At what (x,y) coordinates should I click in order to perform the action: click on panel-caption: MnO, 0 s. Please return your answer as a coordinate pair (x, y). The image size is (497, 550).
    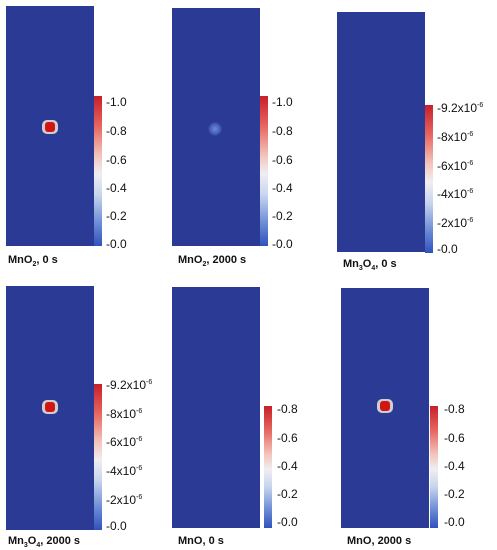
    Looking at the image, I should click on (201, 541).